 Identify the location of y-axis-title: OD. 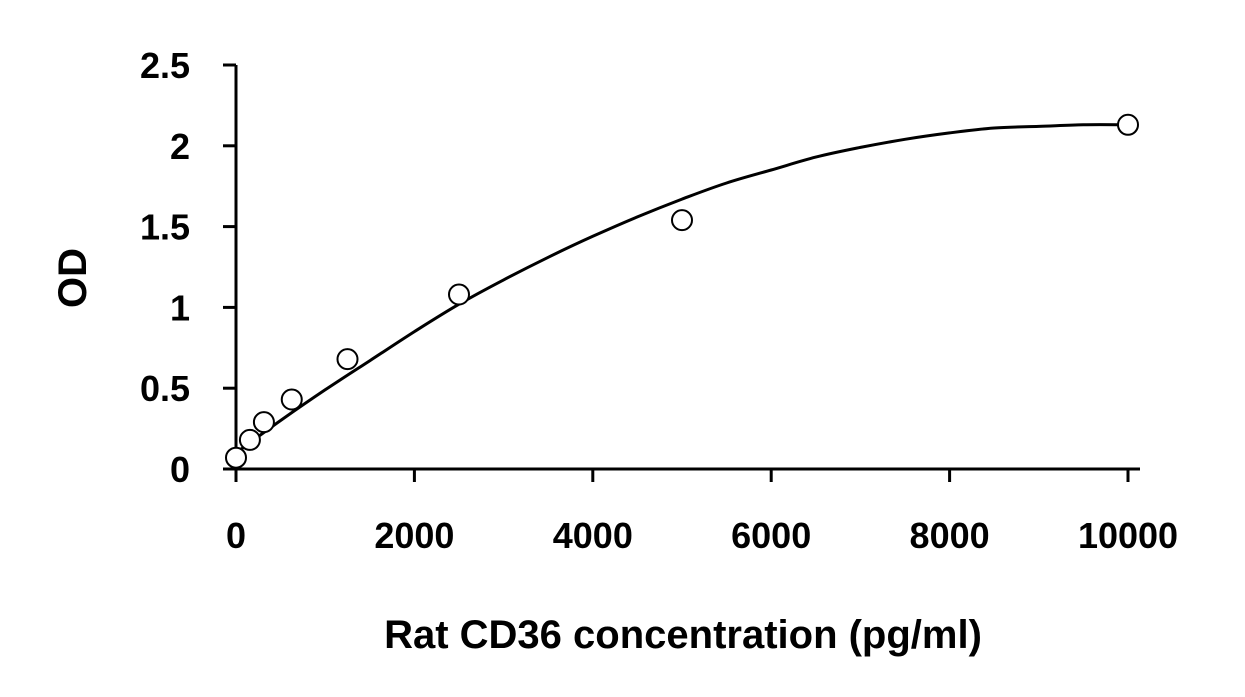
(73, 278).